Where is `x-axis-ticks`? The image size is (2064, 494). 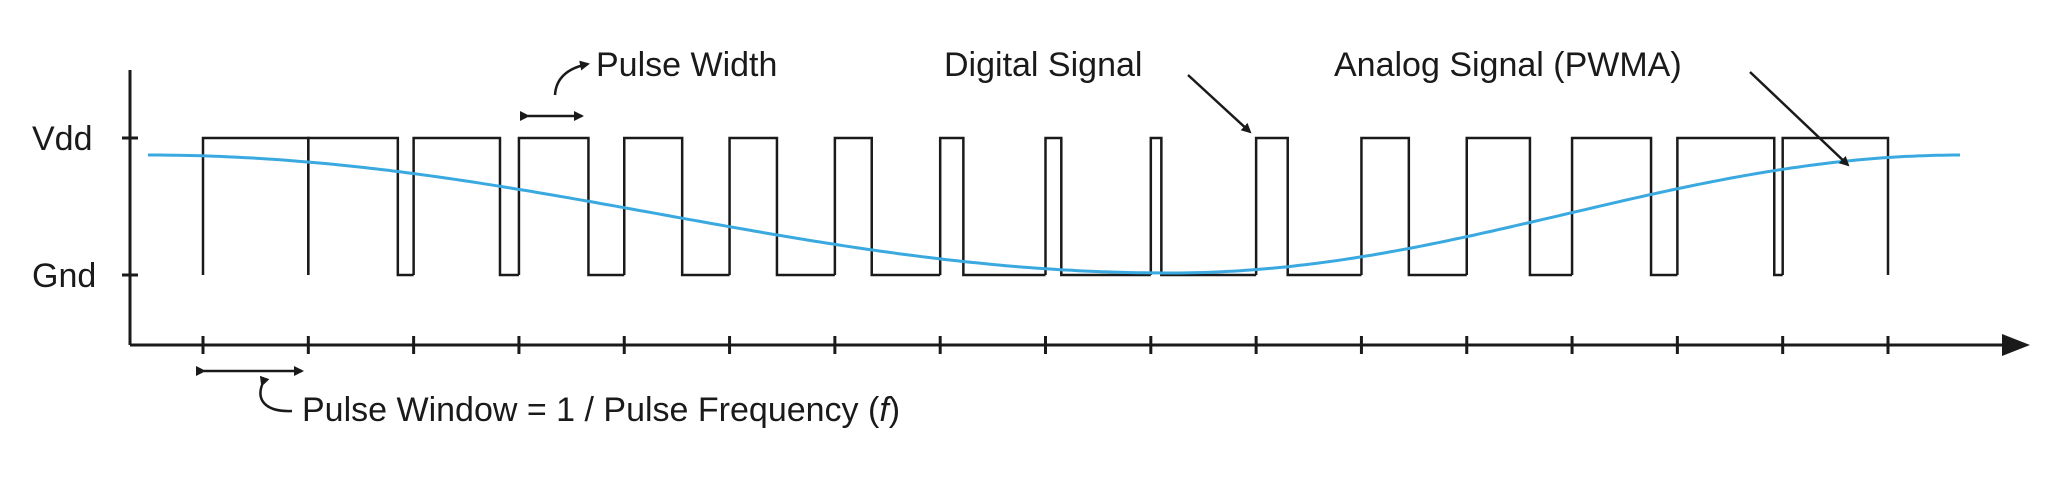
x-axis-ticks is located at coordinates (1045, 345).